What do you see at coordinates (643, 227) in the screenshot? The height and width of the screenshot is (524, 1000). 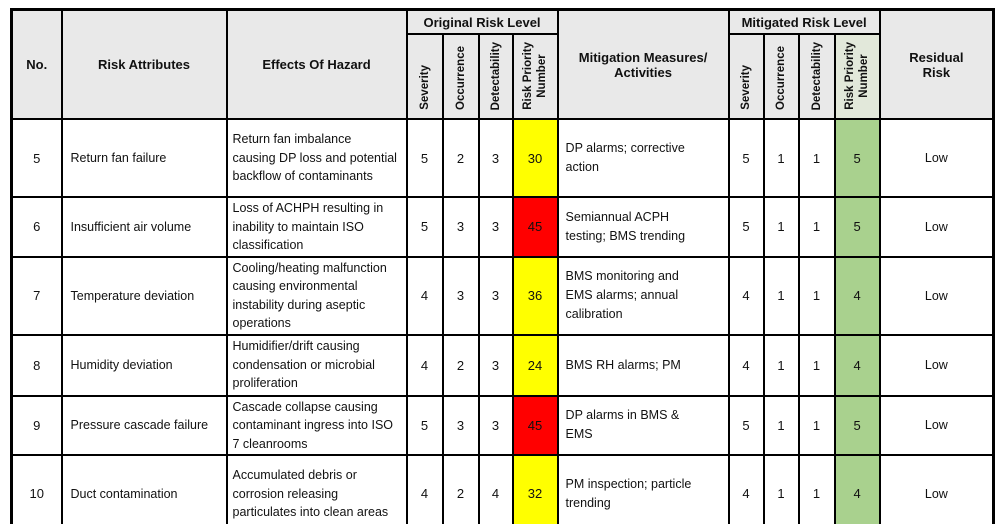 I see `mitigation-cell: Semiannual ACPH testing; BMS trending` at bounding box center [643, 227].